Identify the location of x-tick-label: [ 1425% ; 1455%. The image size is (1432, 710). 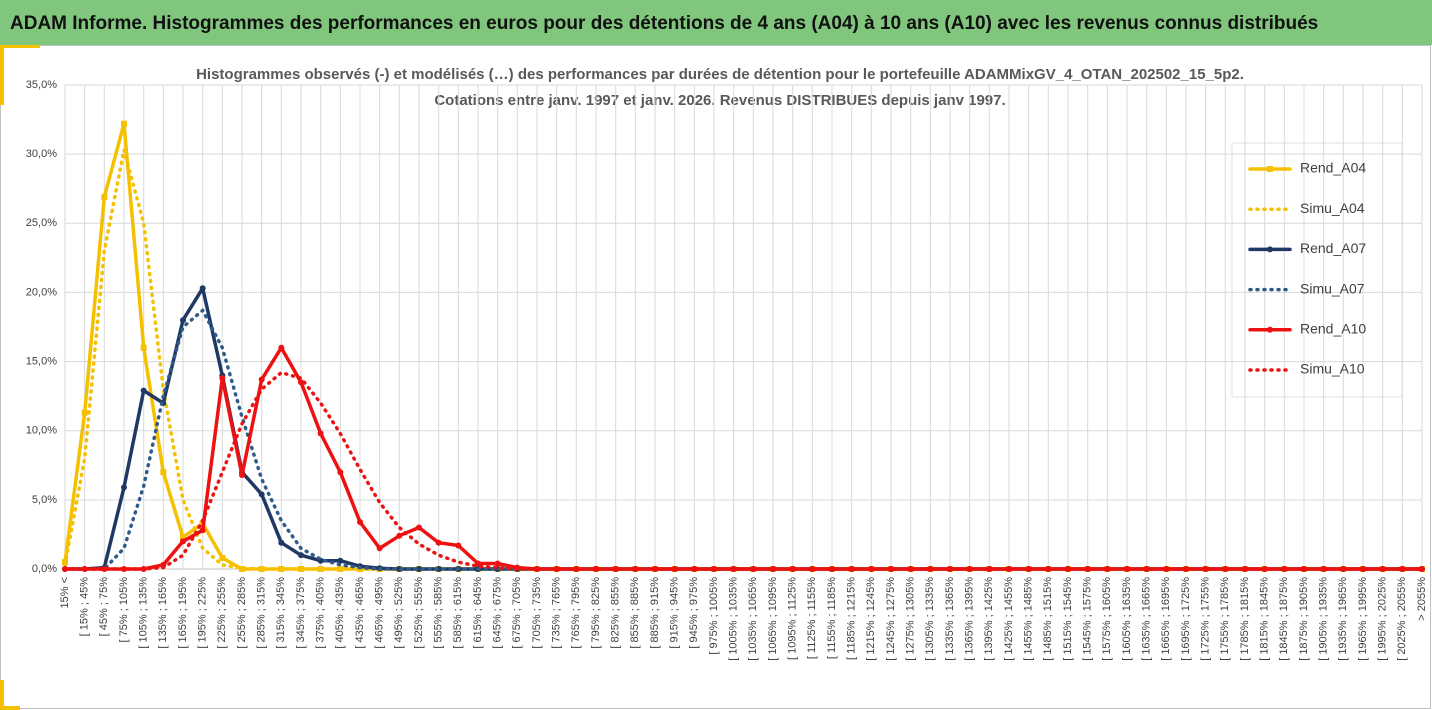
(1009, 619).